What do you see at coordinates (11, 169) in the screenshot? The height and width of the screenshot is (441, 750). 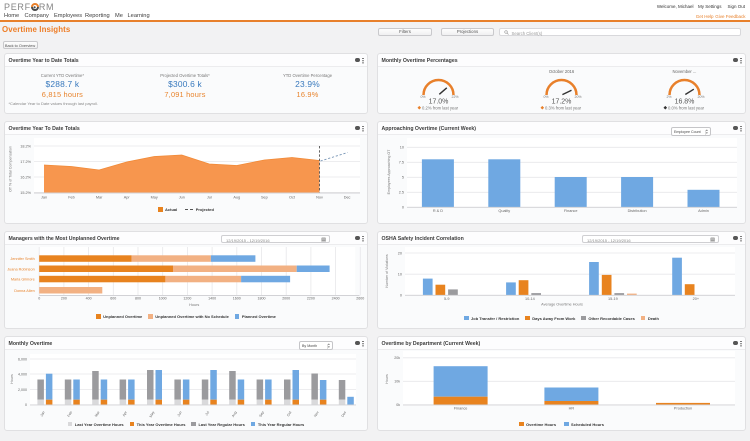 I see `svg-text: OT % of Total Compensation` at bounding box center [11, 169].